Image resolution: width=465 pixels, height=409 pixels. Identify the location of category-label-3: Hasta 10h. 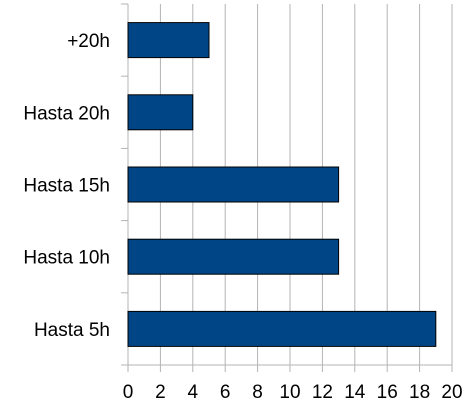
(66, 258).